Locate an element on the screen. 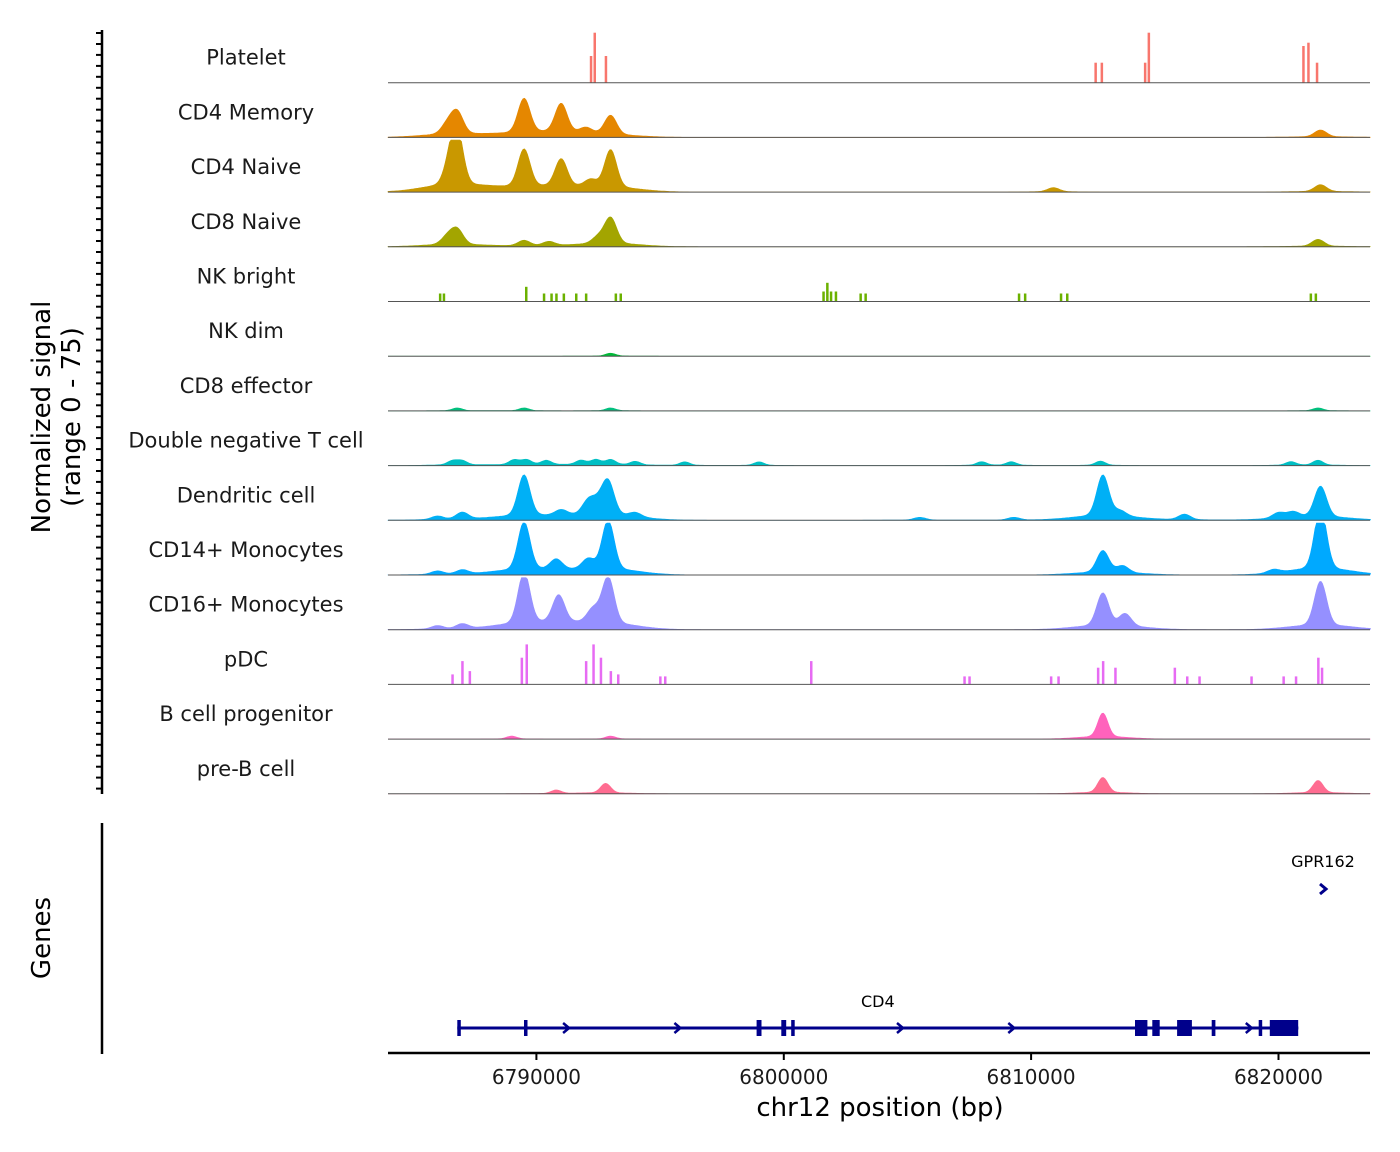 This screenshot has width=1400, height=1152. track-nk-bright: NK bright is located at coordinates (783, 283).